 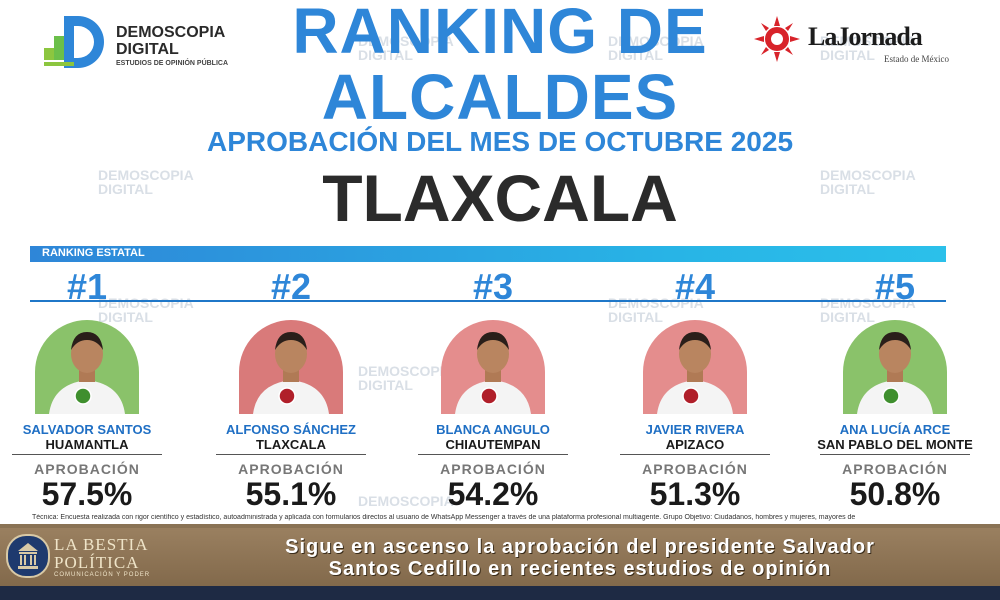 I want to click on divider, so click(x=488, y=301).